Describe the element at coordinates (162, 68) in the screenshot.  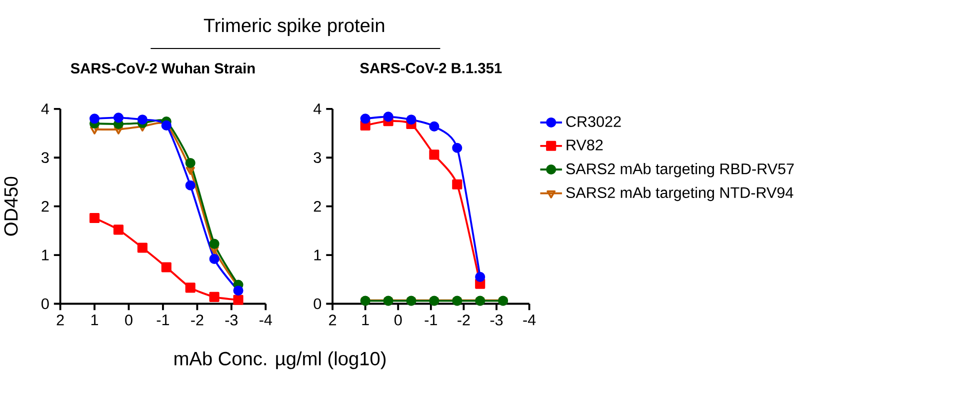
I see `chart-title: SARS-CoV-2 Wuhan Strain` at that location.